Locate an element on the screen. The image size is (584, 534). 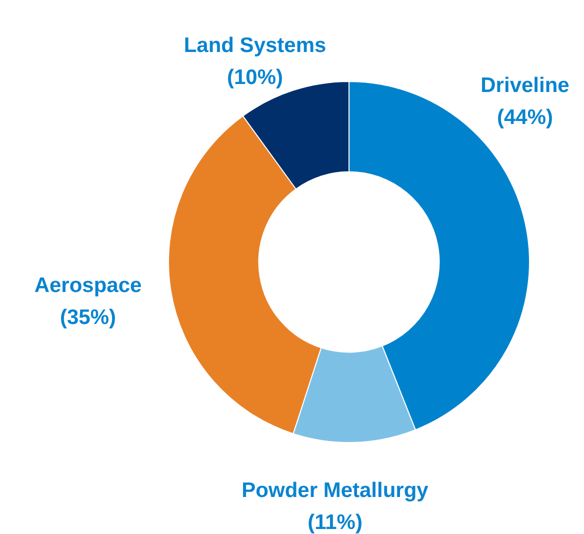
slice-label: Powder Metallurgy is located at coordinates (335, 490).